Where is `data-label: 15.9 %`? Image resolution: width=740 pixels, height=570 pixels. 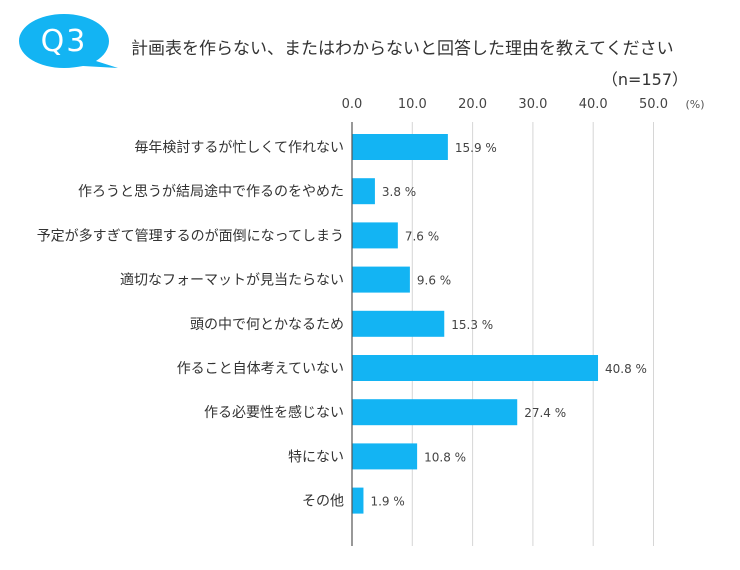
data-label: 15.9 % is located at coordinates (476, 148).